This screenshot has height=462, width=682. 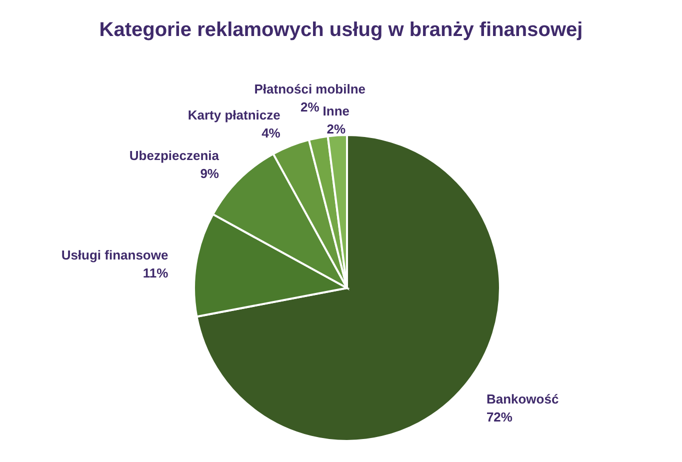 What do you see at coordinates (114, 255) in the screenshot?
I see `slice-label: Usługi finansowe` at bounding box center [114, 255].